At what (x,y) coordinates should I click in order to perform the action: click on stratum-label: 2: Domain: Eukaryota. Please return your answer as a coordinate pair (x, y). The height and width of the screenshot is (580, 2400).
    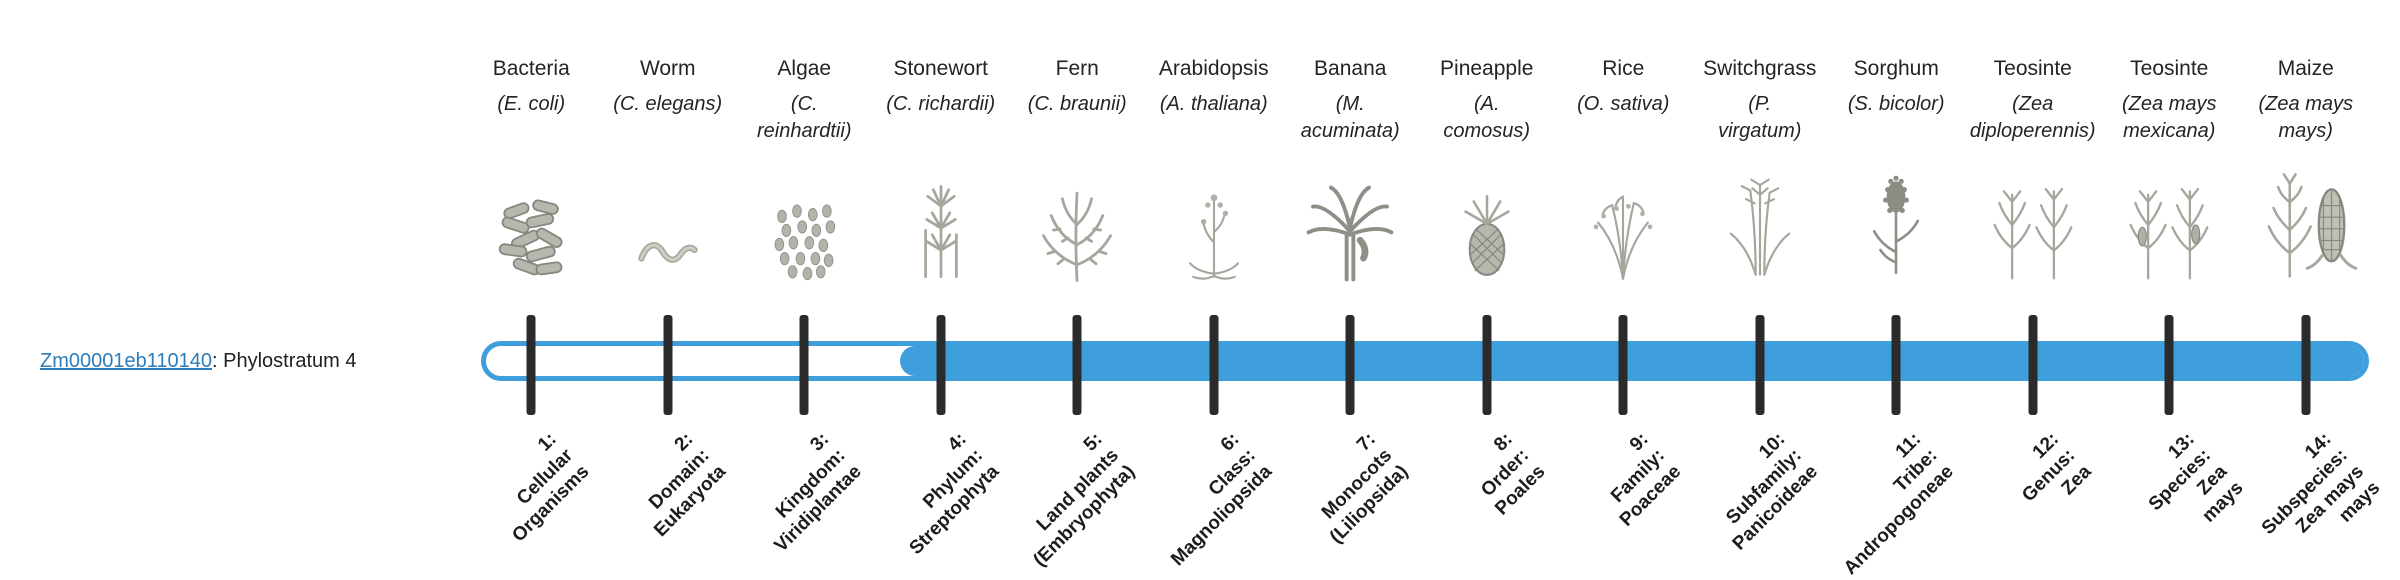
    Looking at the image, I should click on (688, 485).